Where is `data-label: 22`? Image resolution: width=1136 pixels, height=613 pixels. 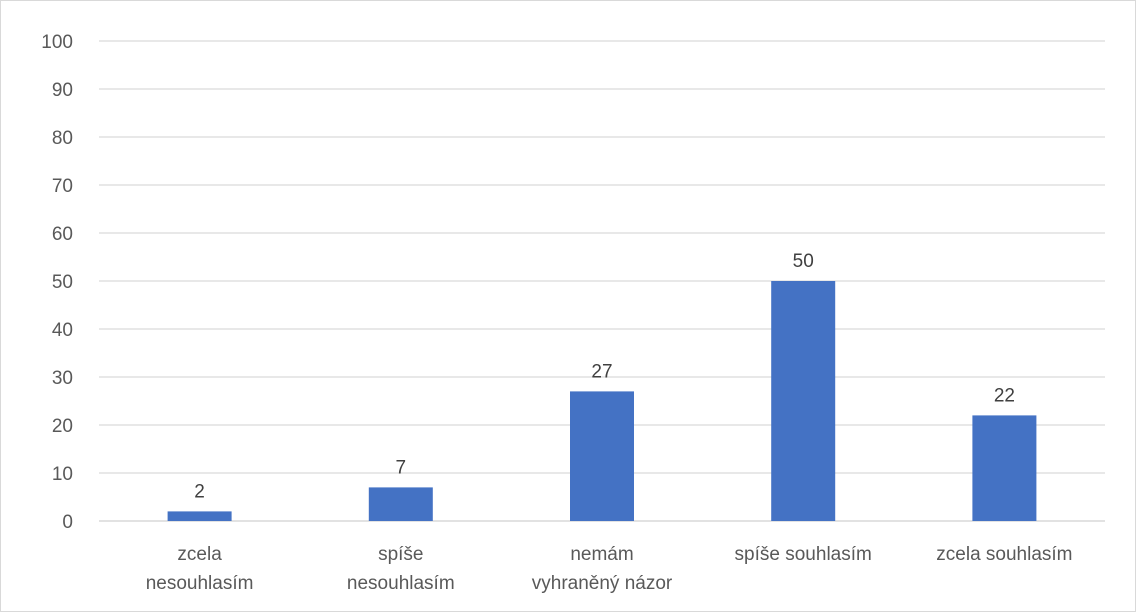 data-label: 22 is located at coordinates (1004, 395).